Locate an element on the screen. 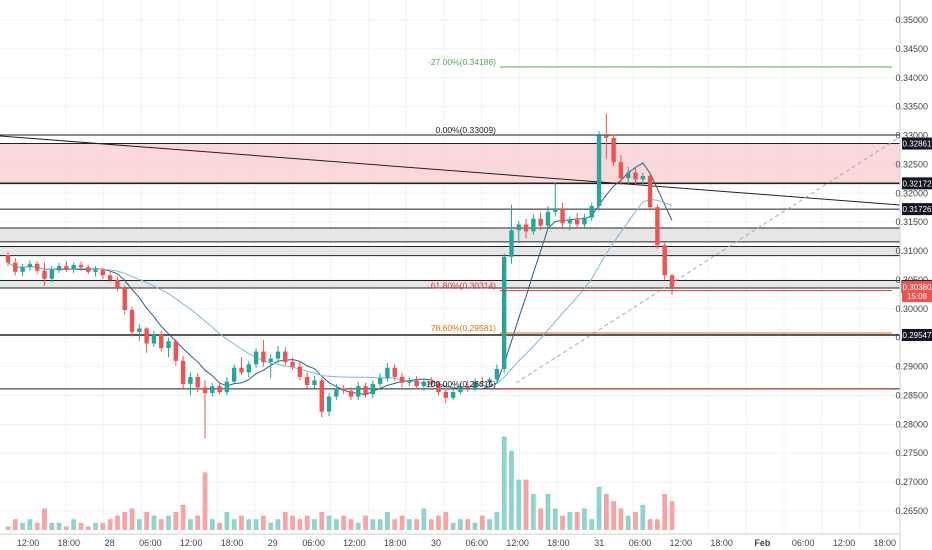  price-zone is located at coordinates (450, 284).